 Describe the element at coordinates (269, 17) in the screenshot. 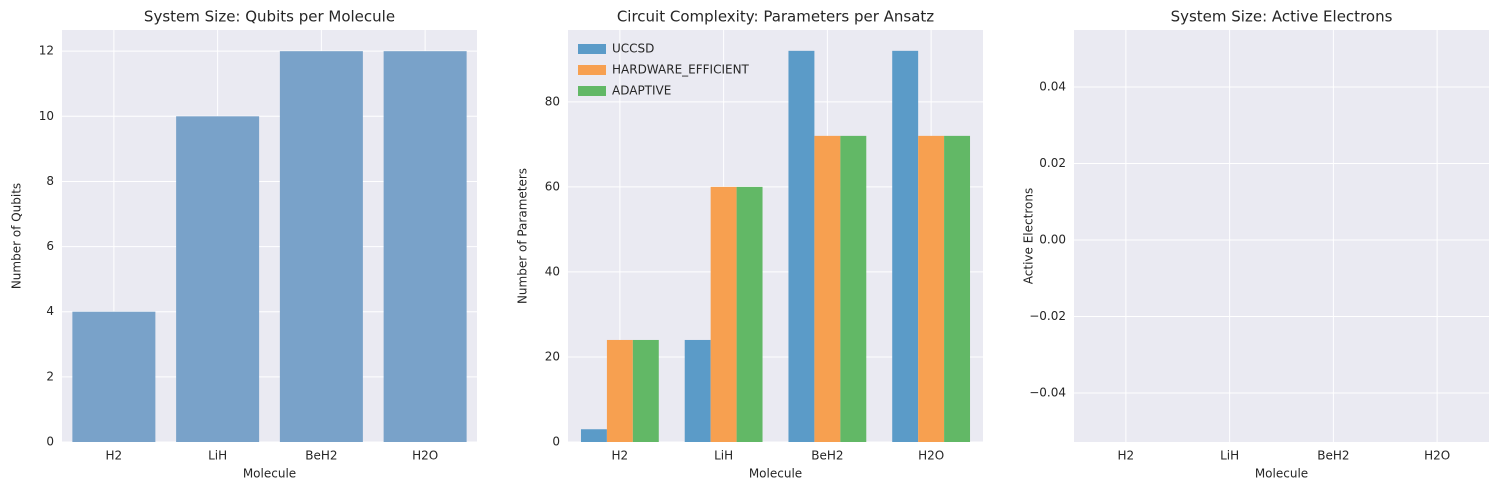

I see `chart-title: System Size: Qubits per Molecule` at that location.